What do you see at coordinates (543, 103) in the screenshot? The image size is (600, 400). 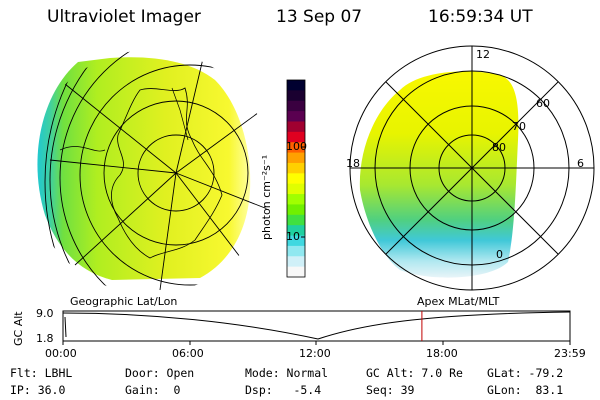 I see `lat-label-60: 60` at bounding box center [543, 103].